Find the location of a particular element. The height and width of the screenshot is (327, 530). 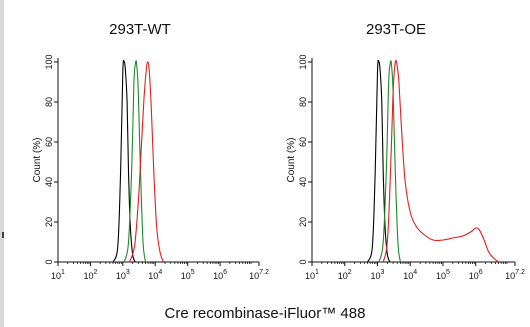

shared-x-axis-label: Cre recombinase-iFluor™ 488 is located at coordinates (265, 313).